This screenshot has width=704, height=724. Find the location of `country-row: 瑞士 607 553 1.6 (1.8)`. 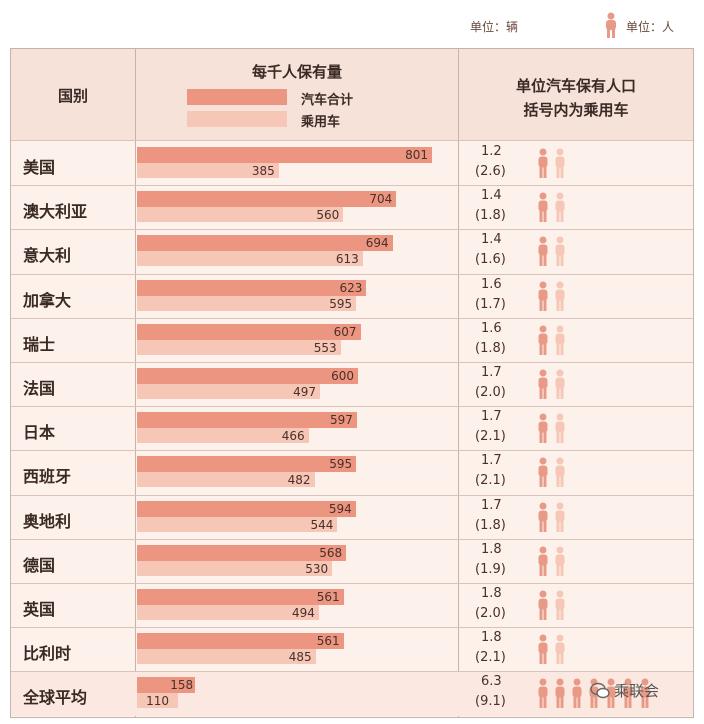

country-row: 瑞士 607 553 1.6 (1.8) is located at coordinates (352, 341).